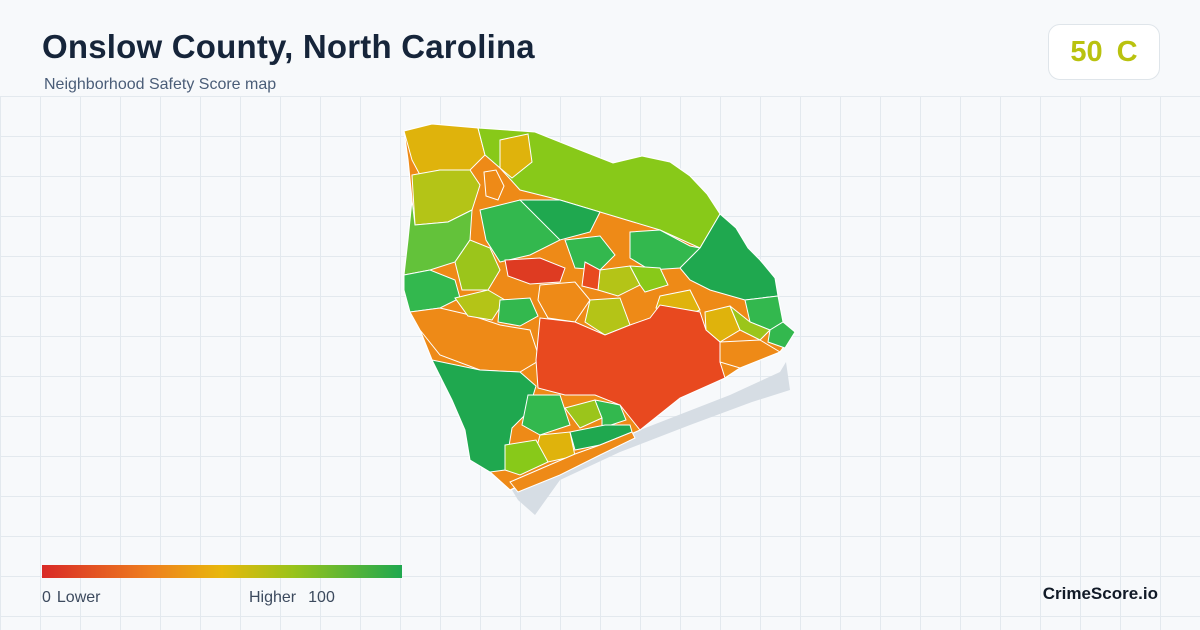  What do you see at coordinates (590, 253) in the screenshot?
I see `district-core-mix1` at bounding box center [590, 253].